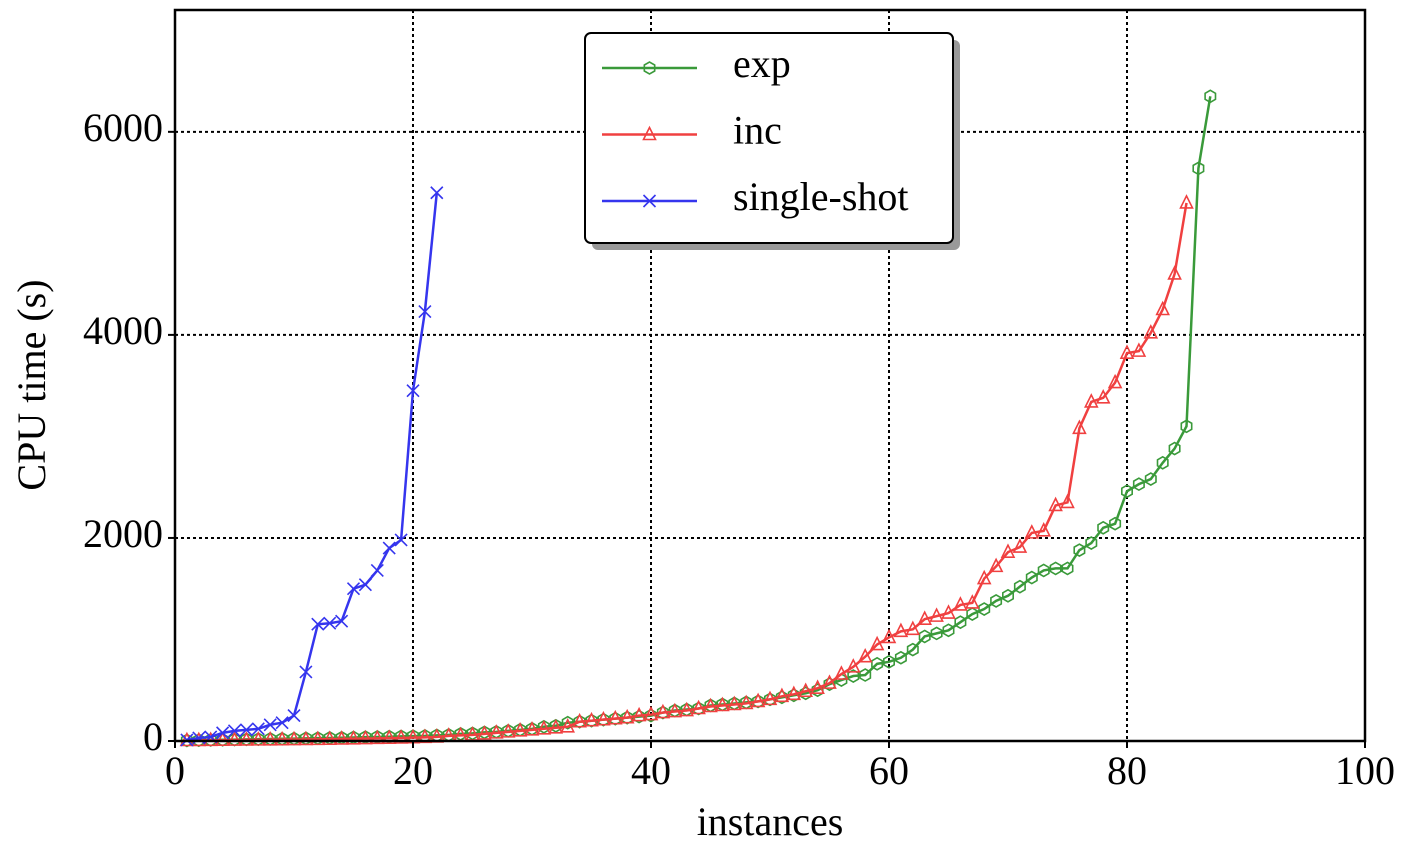 Image resolution: width=1416 pixels, height=858 pixels. What do you see at coordinates (312, 467) in the screenshot?
I see `series-line` at bounding box center [312, 467].